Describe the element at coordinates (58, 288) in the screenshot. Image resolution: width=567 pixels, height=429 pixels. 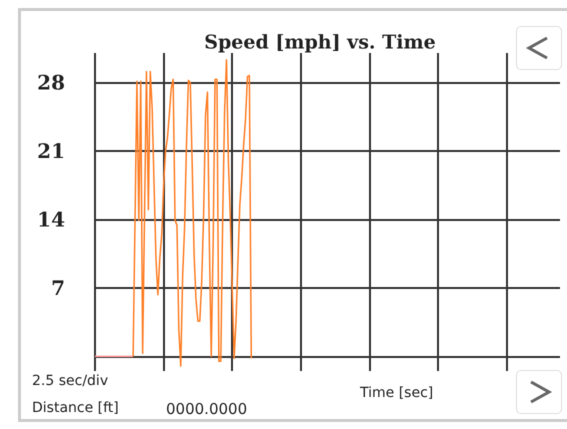
I see `y-tick-label: 7` at that location.